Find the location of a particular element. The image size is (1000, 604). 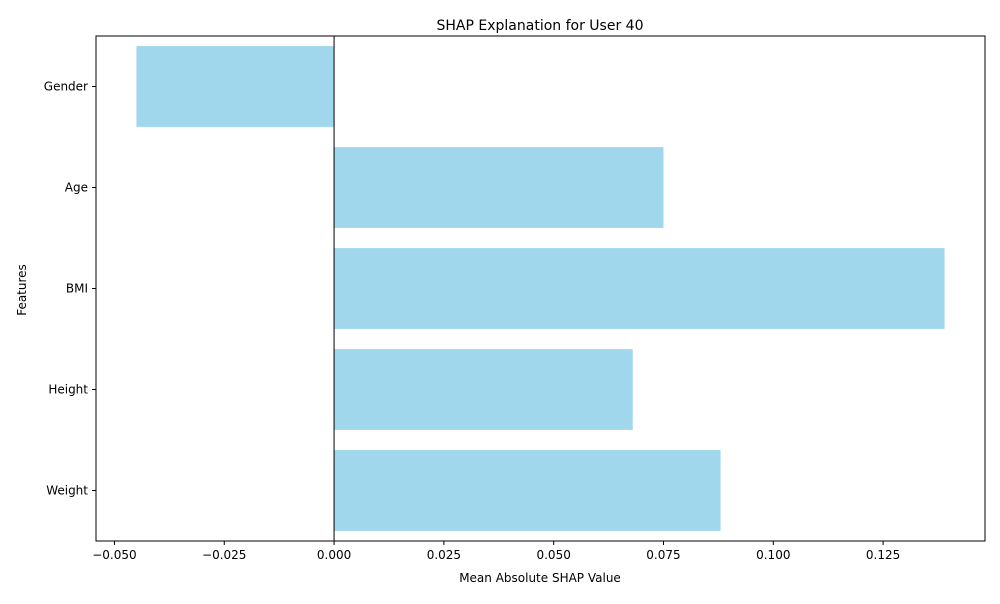

y-axis-ticks: Gender Age BMI Height Weight is located at coordinates (70, 289).